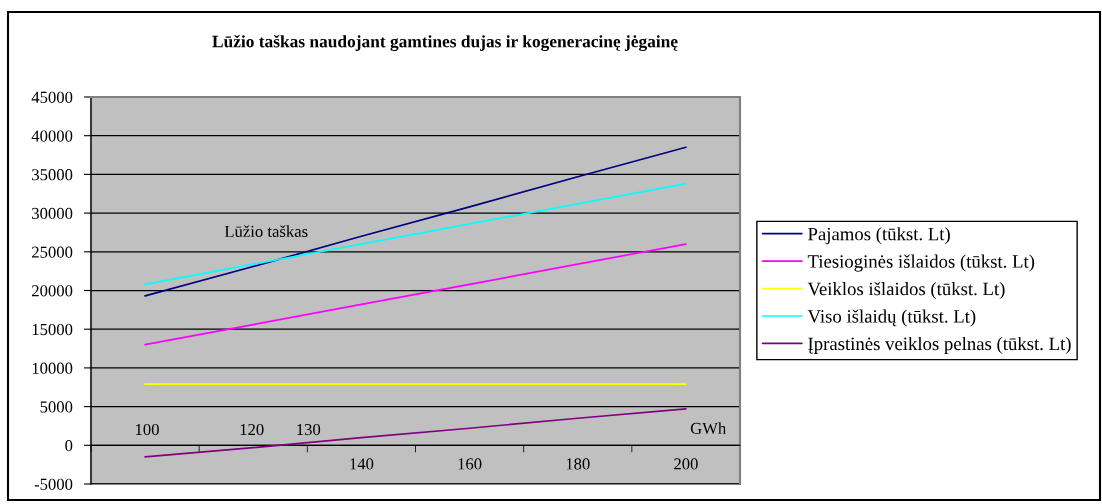  What do you see at coordinates (362, 464) in the screenshot?
I see `x-tick-label: 140` at bounding box center [362, 464].